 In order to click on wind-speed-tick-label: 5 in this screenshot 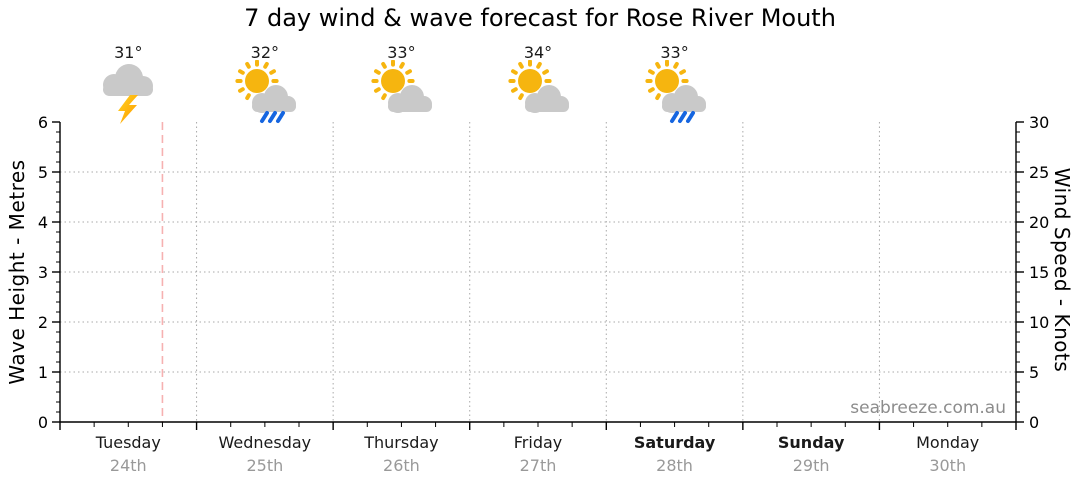, I will do `click(1034, 372)`.